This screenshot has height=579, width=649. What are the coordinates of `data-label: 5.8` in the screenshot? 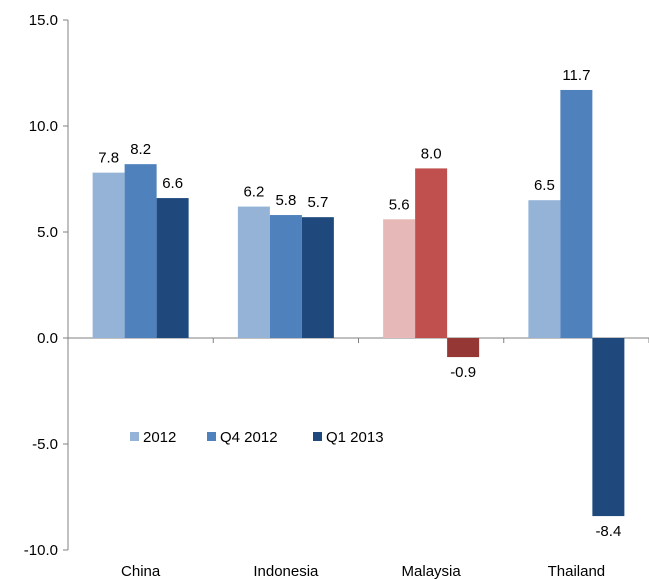 It's located at (285, 200).